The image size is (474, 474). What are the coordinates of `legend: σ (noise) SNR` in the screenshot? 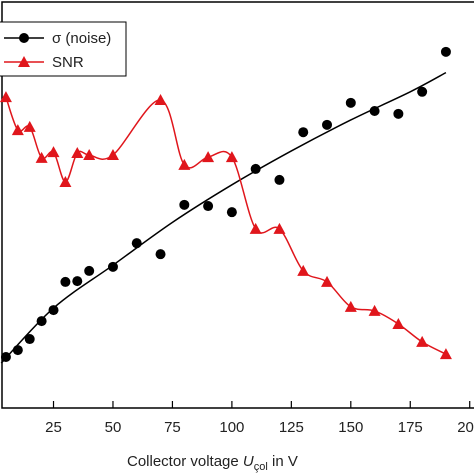 It's located at (63, 49).